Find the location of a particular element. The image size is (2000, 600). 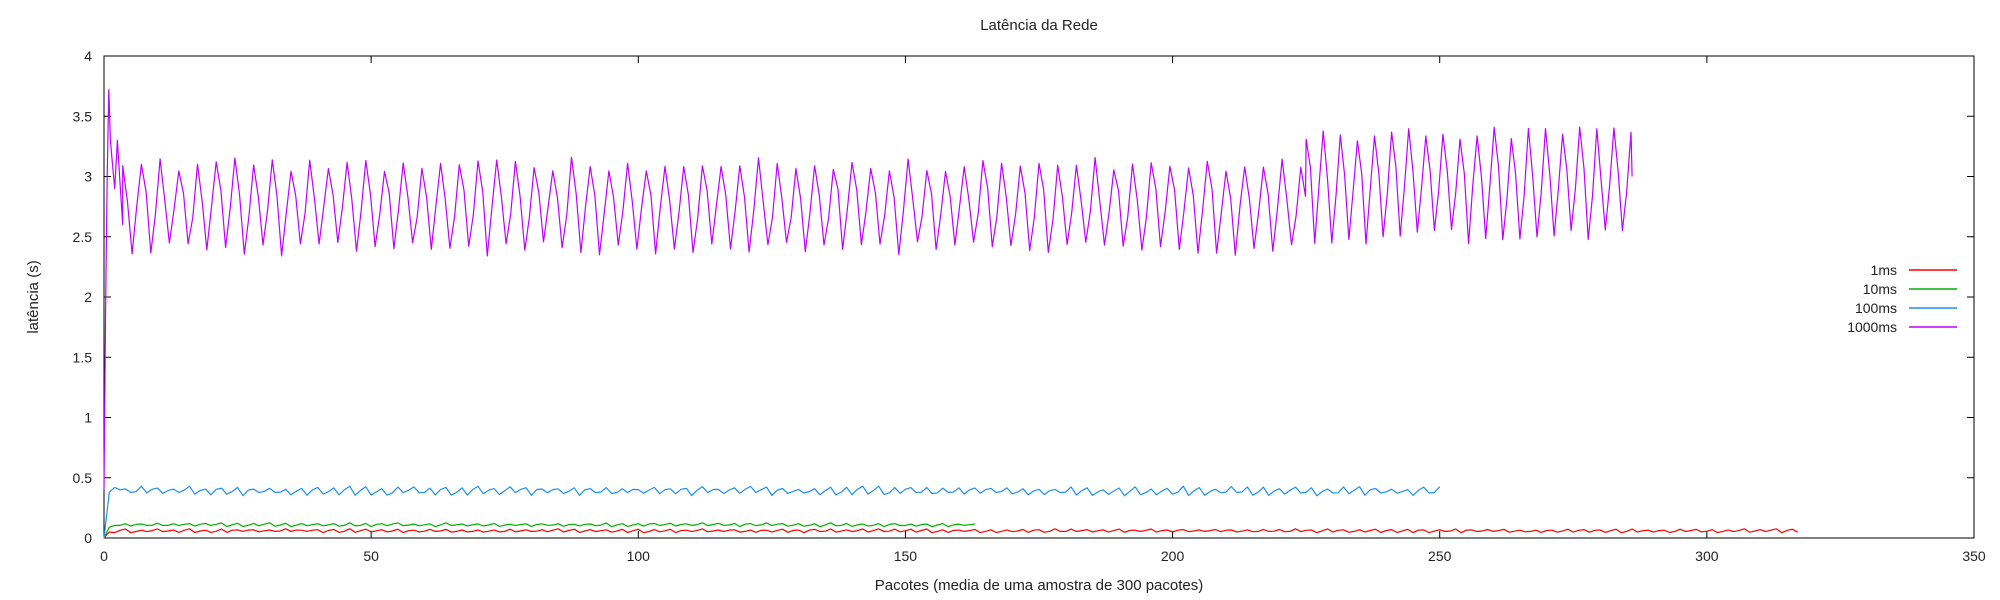

legend-label: 1ms is located at coordinates (1884, 270).